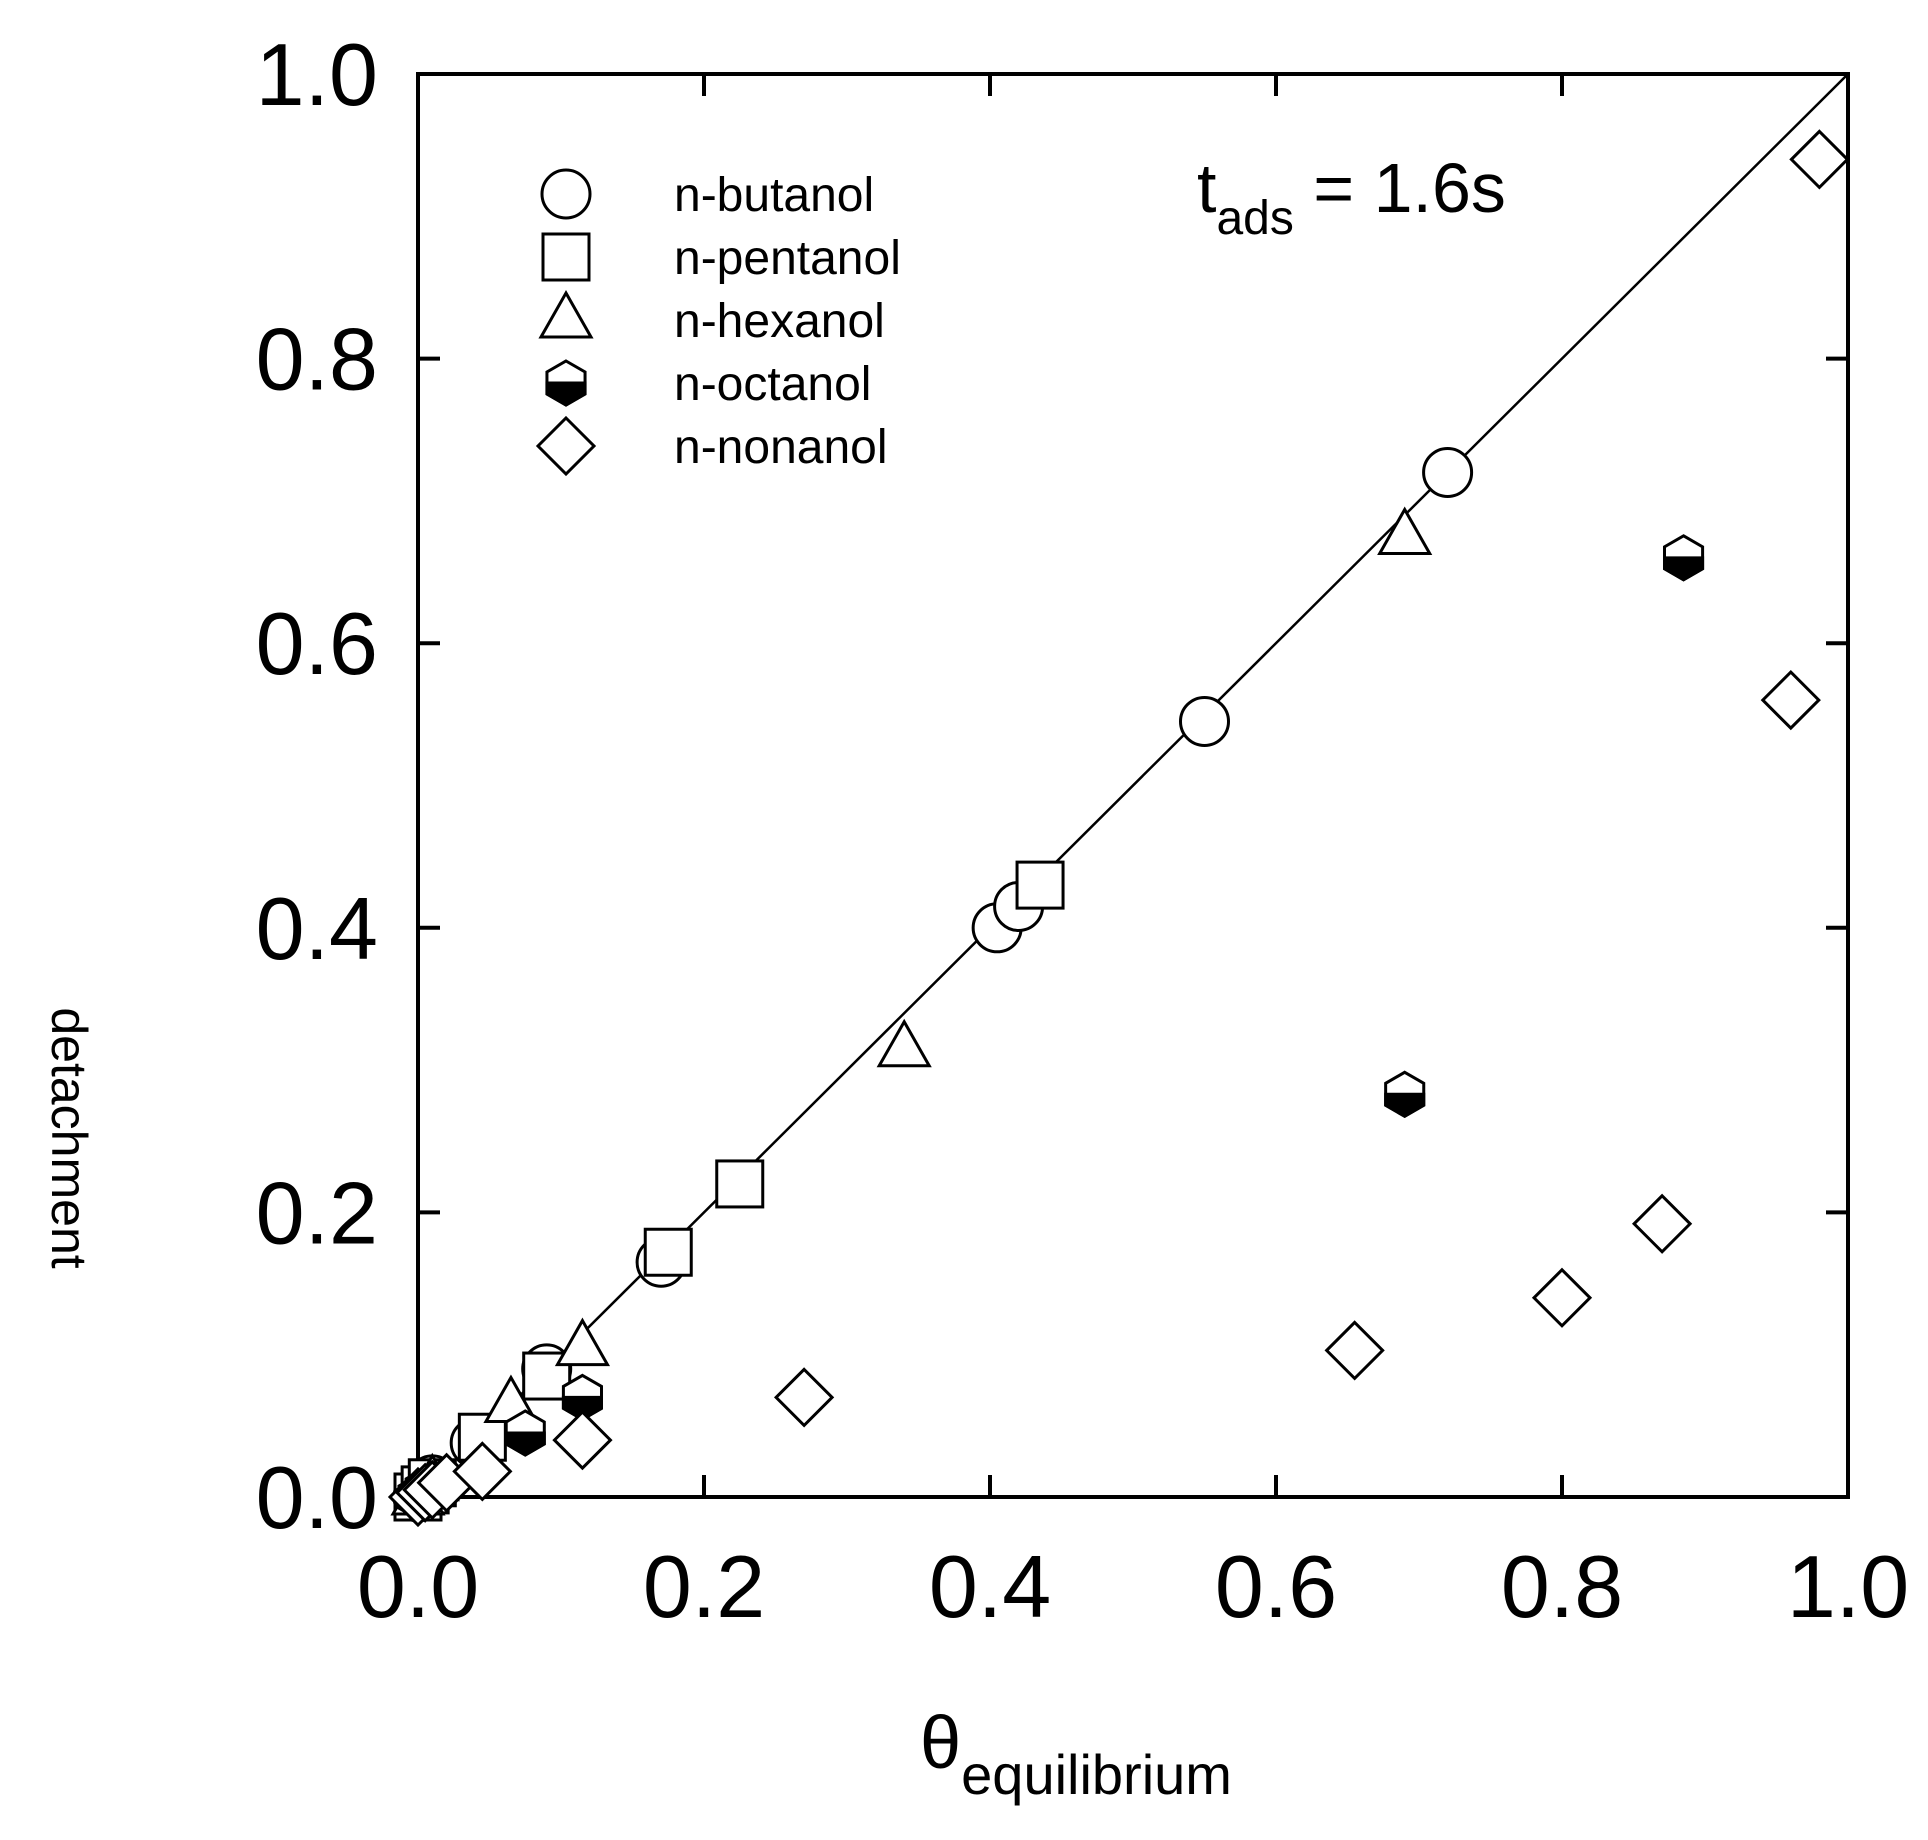  I want to click on x-axis-theta: θ, so click(940, 1742).